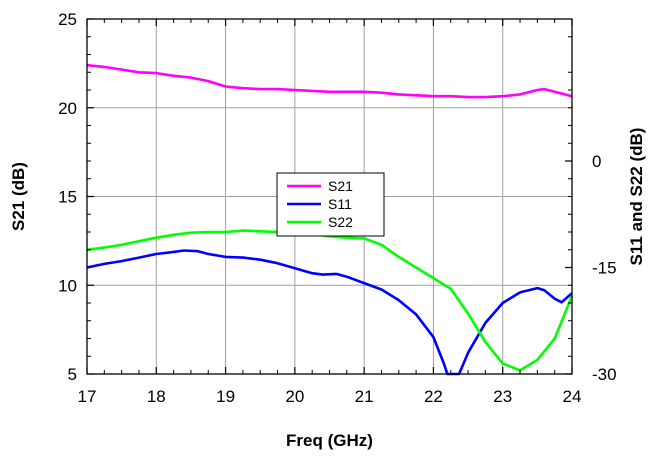  I want to click on x-tick-label: 23, so click(502, 396).